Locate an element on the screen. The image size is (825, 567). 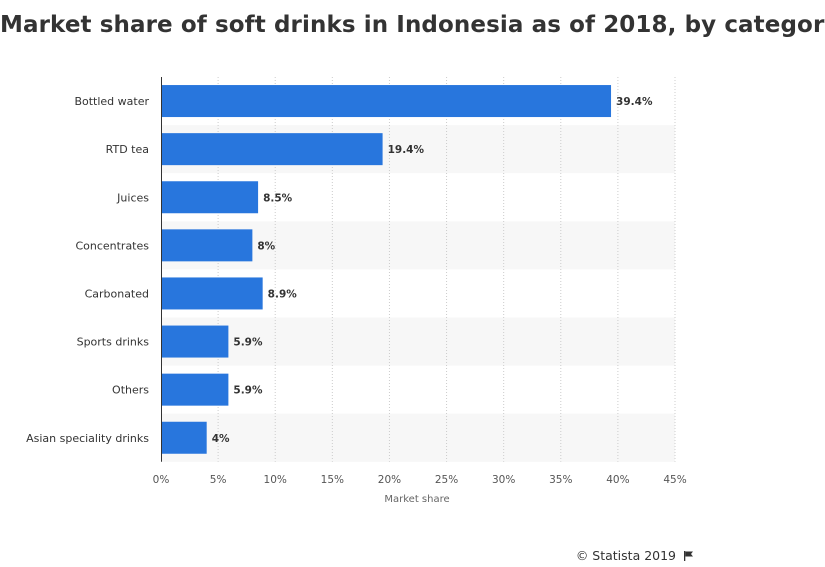
data-label: 8.9% is located at coordinates (283, 294).